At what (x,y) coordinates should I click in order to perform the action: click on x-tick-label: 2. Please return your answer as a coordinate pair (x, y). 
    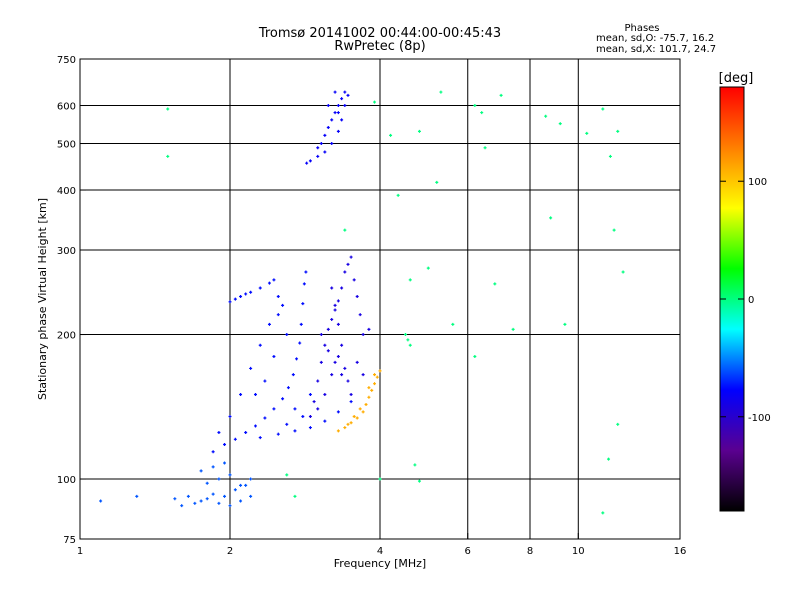
    Looking at the image, I should click on (230, 551).